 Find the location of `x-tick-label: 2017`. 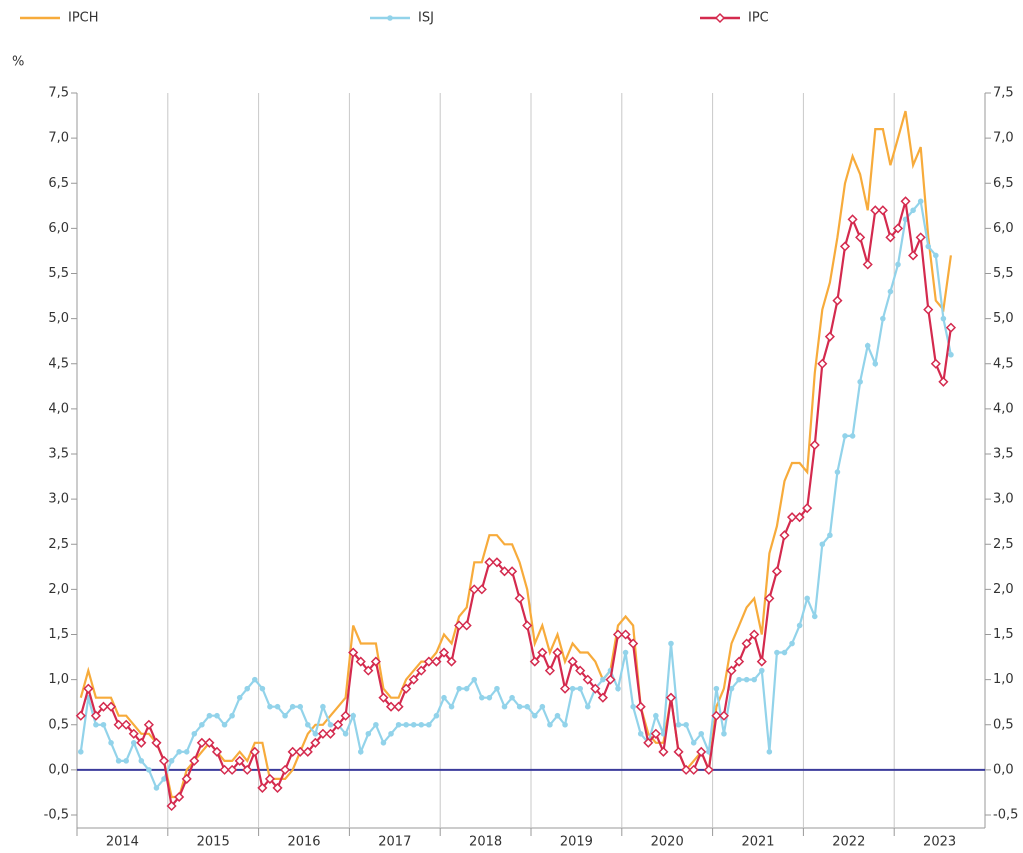

x-tick-label: 2017 is located at coordinates (394, 842).